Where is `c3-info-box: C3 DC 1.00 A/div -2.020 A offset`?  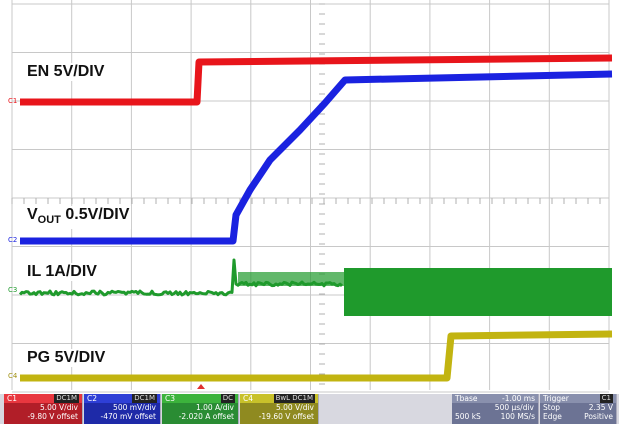 c3-info-box: C3 DC 1.00 A/div -2.020 A offset is located at coordinates (200, 409).